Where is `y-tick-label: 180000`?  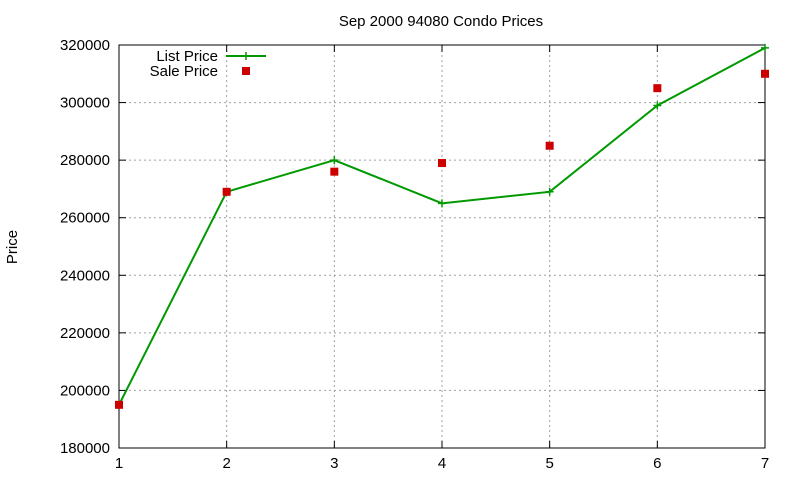
y-tick-label: 180000 is located at coordinates (85, 448).